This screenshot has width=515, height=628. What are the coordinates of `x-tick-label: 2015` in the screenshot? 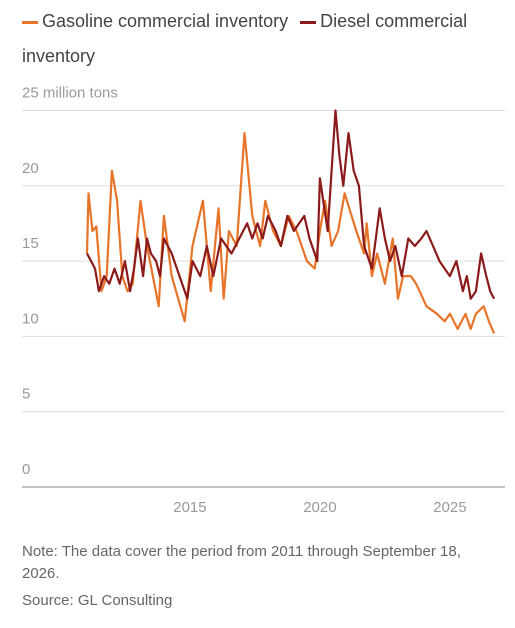 It's located at (189, 507).